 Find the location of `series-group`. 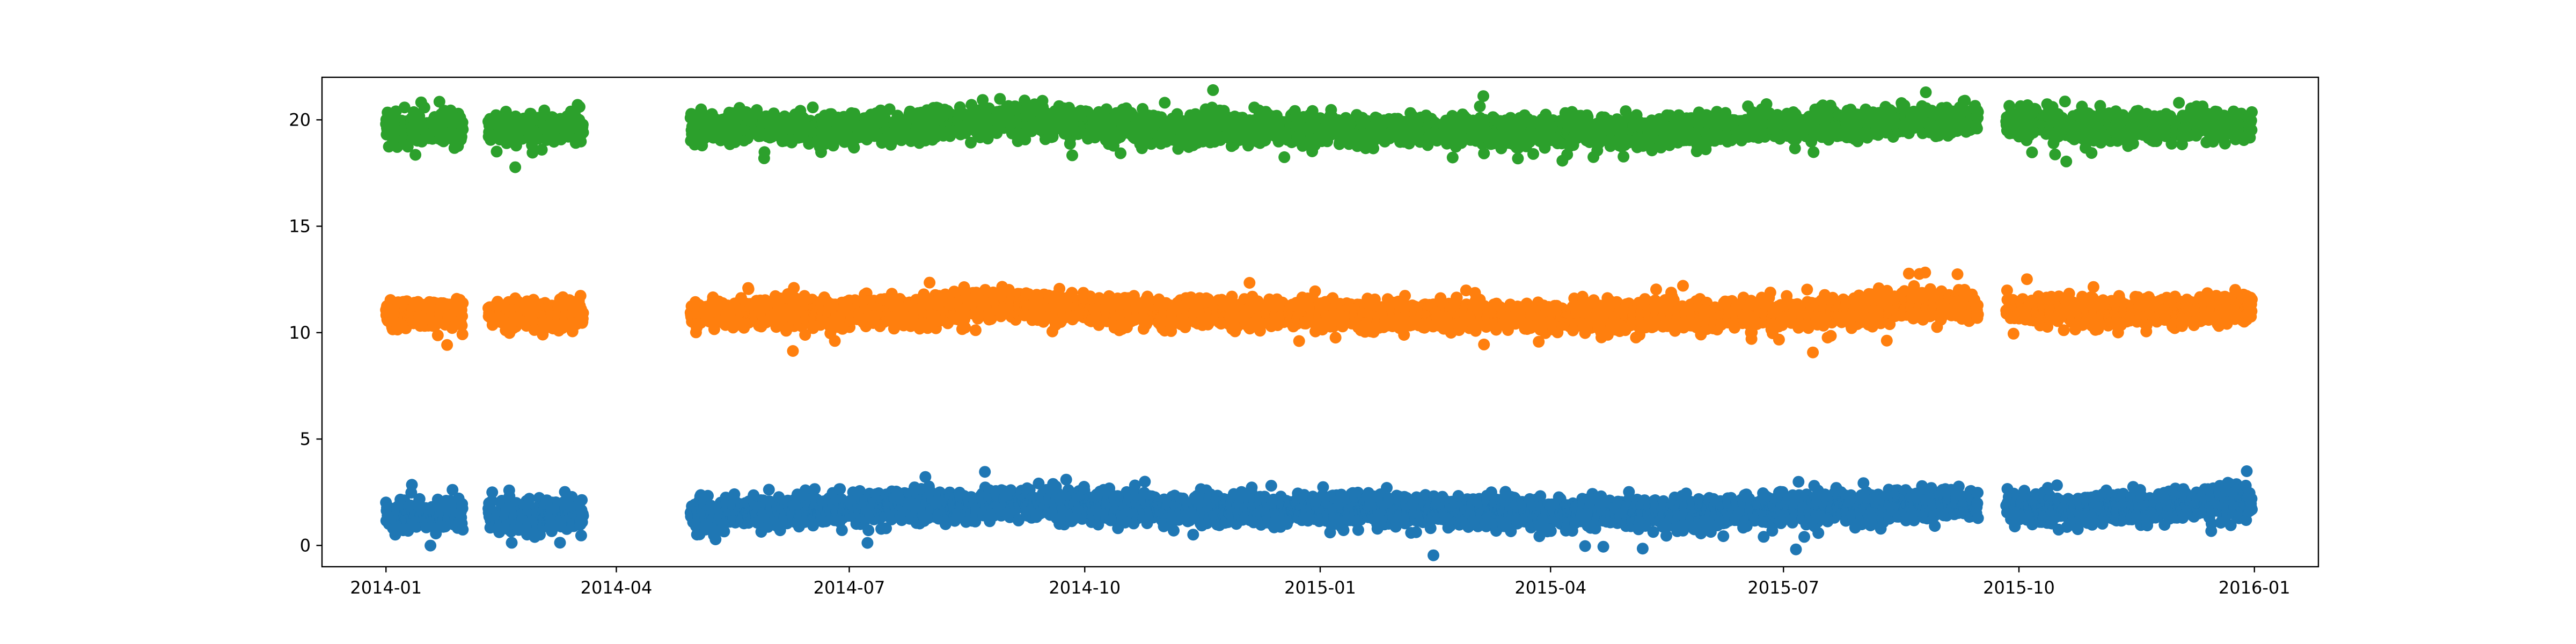

series-group is located at coordinates (1319, 513).